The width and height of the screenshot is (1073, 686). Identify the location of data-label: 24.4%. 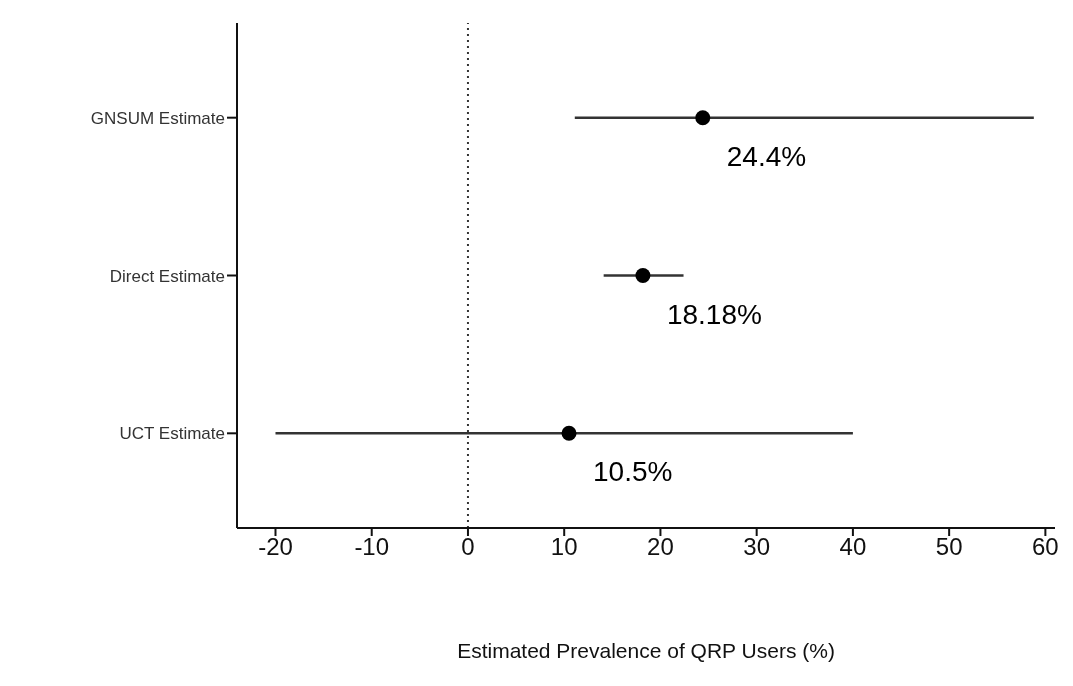
(766, 156).